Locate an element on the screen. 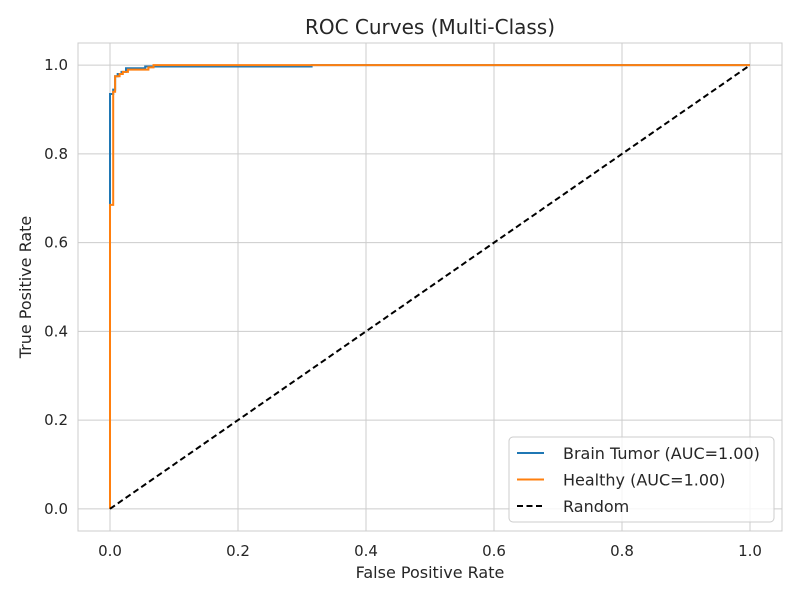 This screenshot has height=600, width=800. x-tick-label: 0.8 is located at coordinates (622, 551).